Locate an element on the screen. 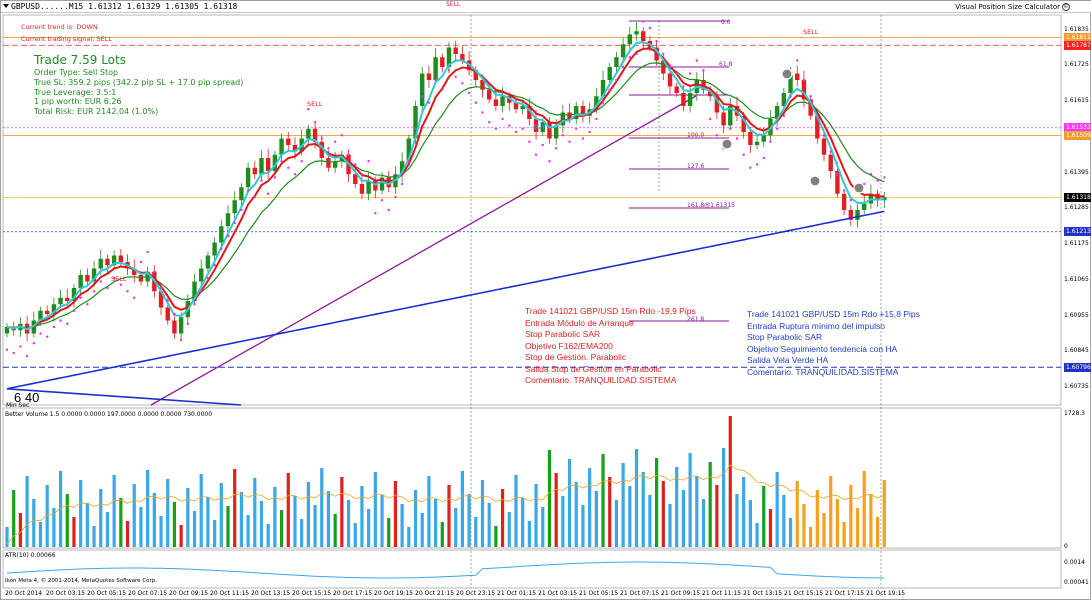  trade-note-line: Salida Stop de Gestión en Parabolic is located at coordinates (593, 368).